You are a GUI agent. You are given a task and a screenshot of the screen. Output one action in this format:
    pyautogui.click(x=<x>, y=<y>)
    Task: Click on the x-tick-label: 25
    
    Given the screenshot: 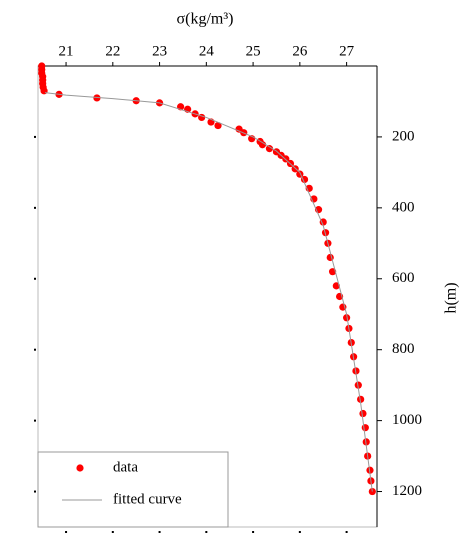 What is the action you would take?
    pyautogui.click(x=253, y=51)
    